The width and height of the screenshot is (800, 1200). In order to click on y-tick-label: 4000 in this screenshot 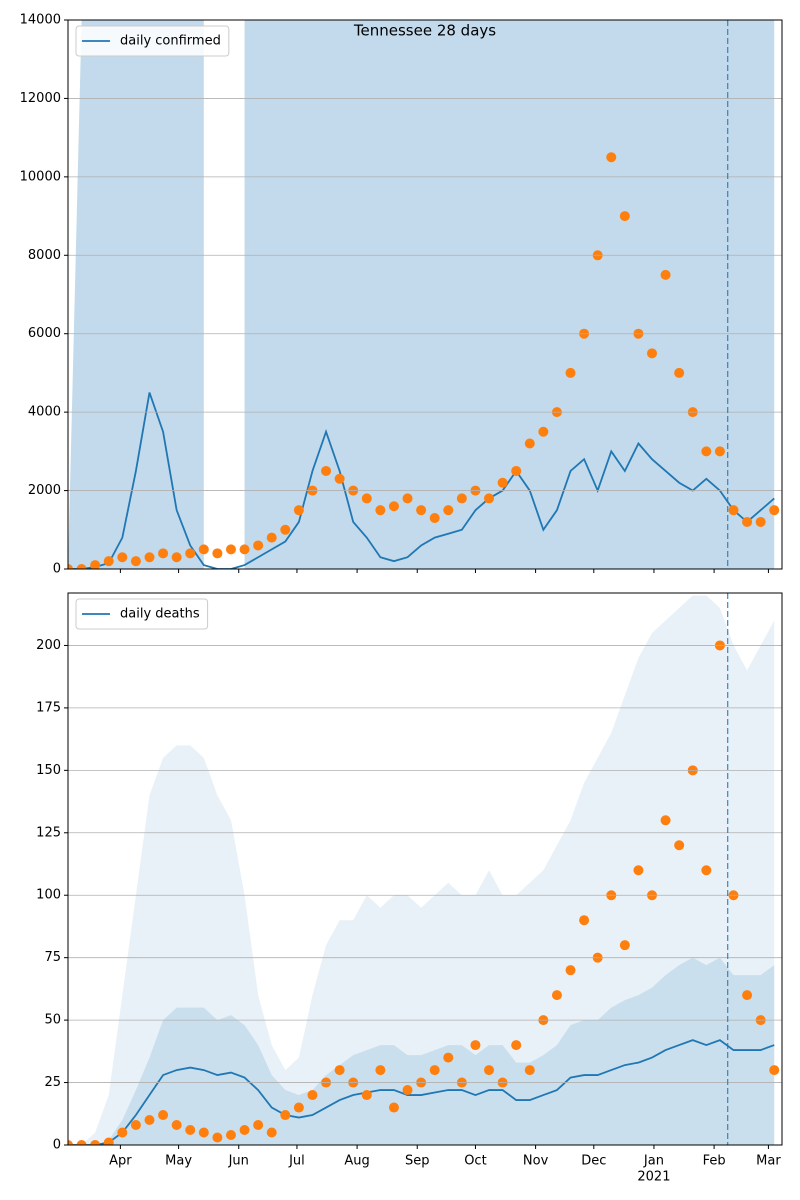, I will do `click(44, 412)`.